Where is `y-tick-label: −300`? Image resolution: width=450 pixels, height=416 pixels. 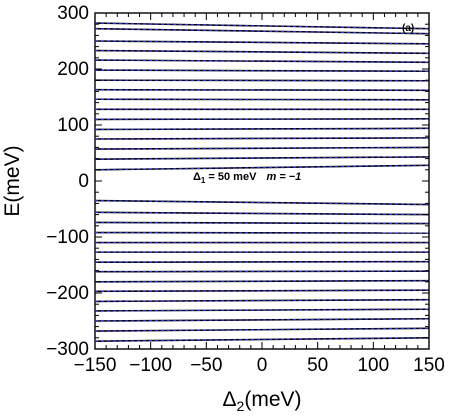
y-tick-label: −300 is located at coordinates (67, 349).